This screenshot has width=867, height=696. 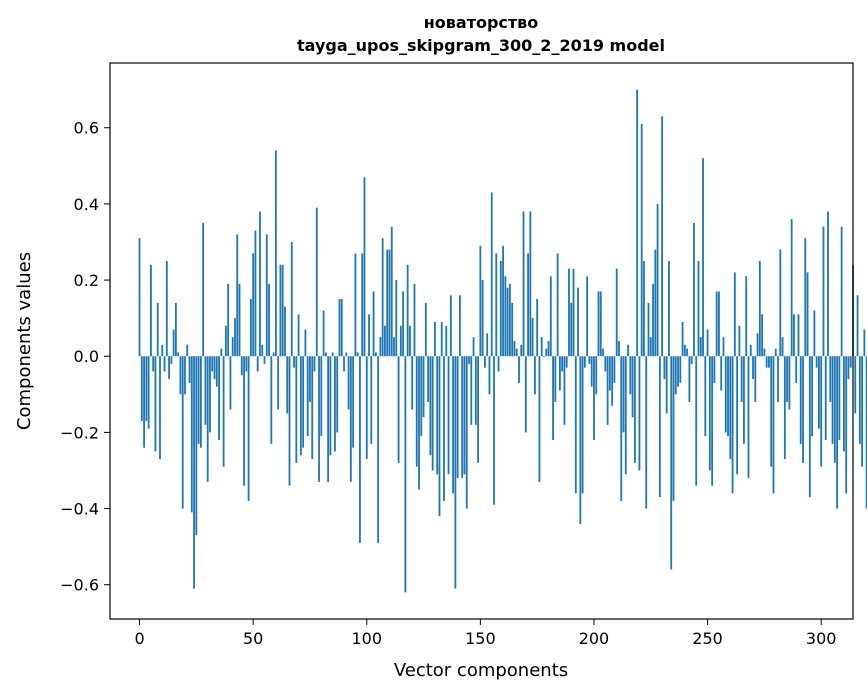 What do you see at coordinates (366, 638) in the screenshot?
I see `x-tick-label: 100` at bounding box center [366, 638].